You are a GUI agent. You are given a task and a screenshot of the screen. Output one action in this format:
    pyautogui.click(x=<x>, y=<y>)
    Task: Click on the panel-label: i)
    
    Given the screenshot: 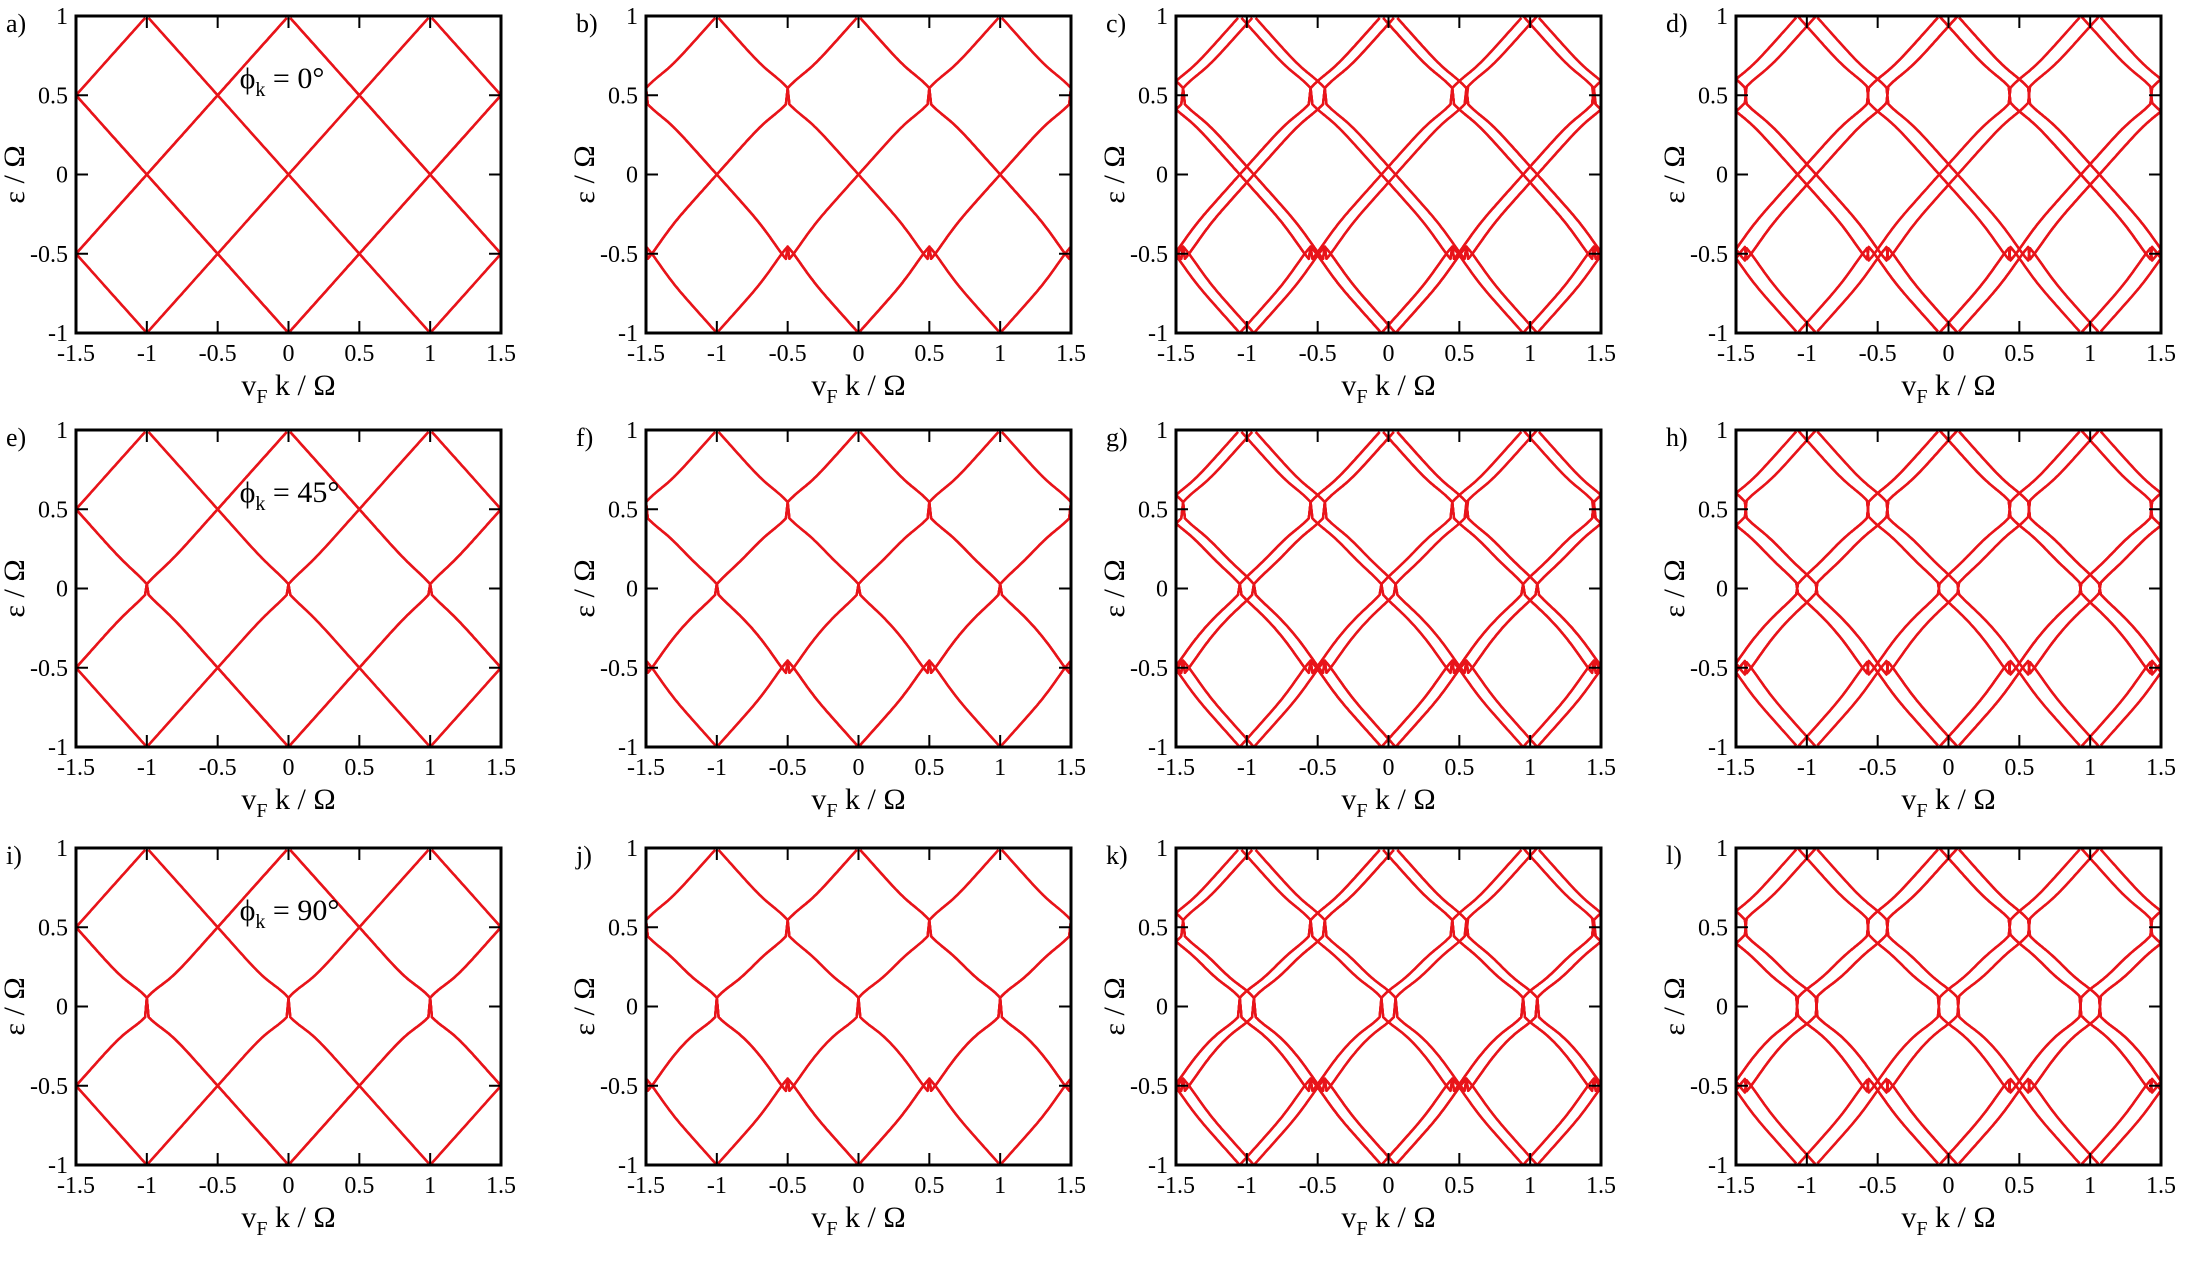 What is the action you would take?
    pyautogui.click(x=14, y=855)
    